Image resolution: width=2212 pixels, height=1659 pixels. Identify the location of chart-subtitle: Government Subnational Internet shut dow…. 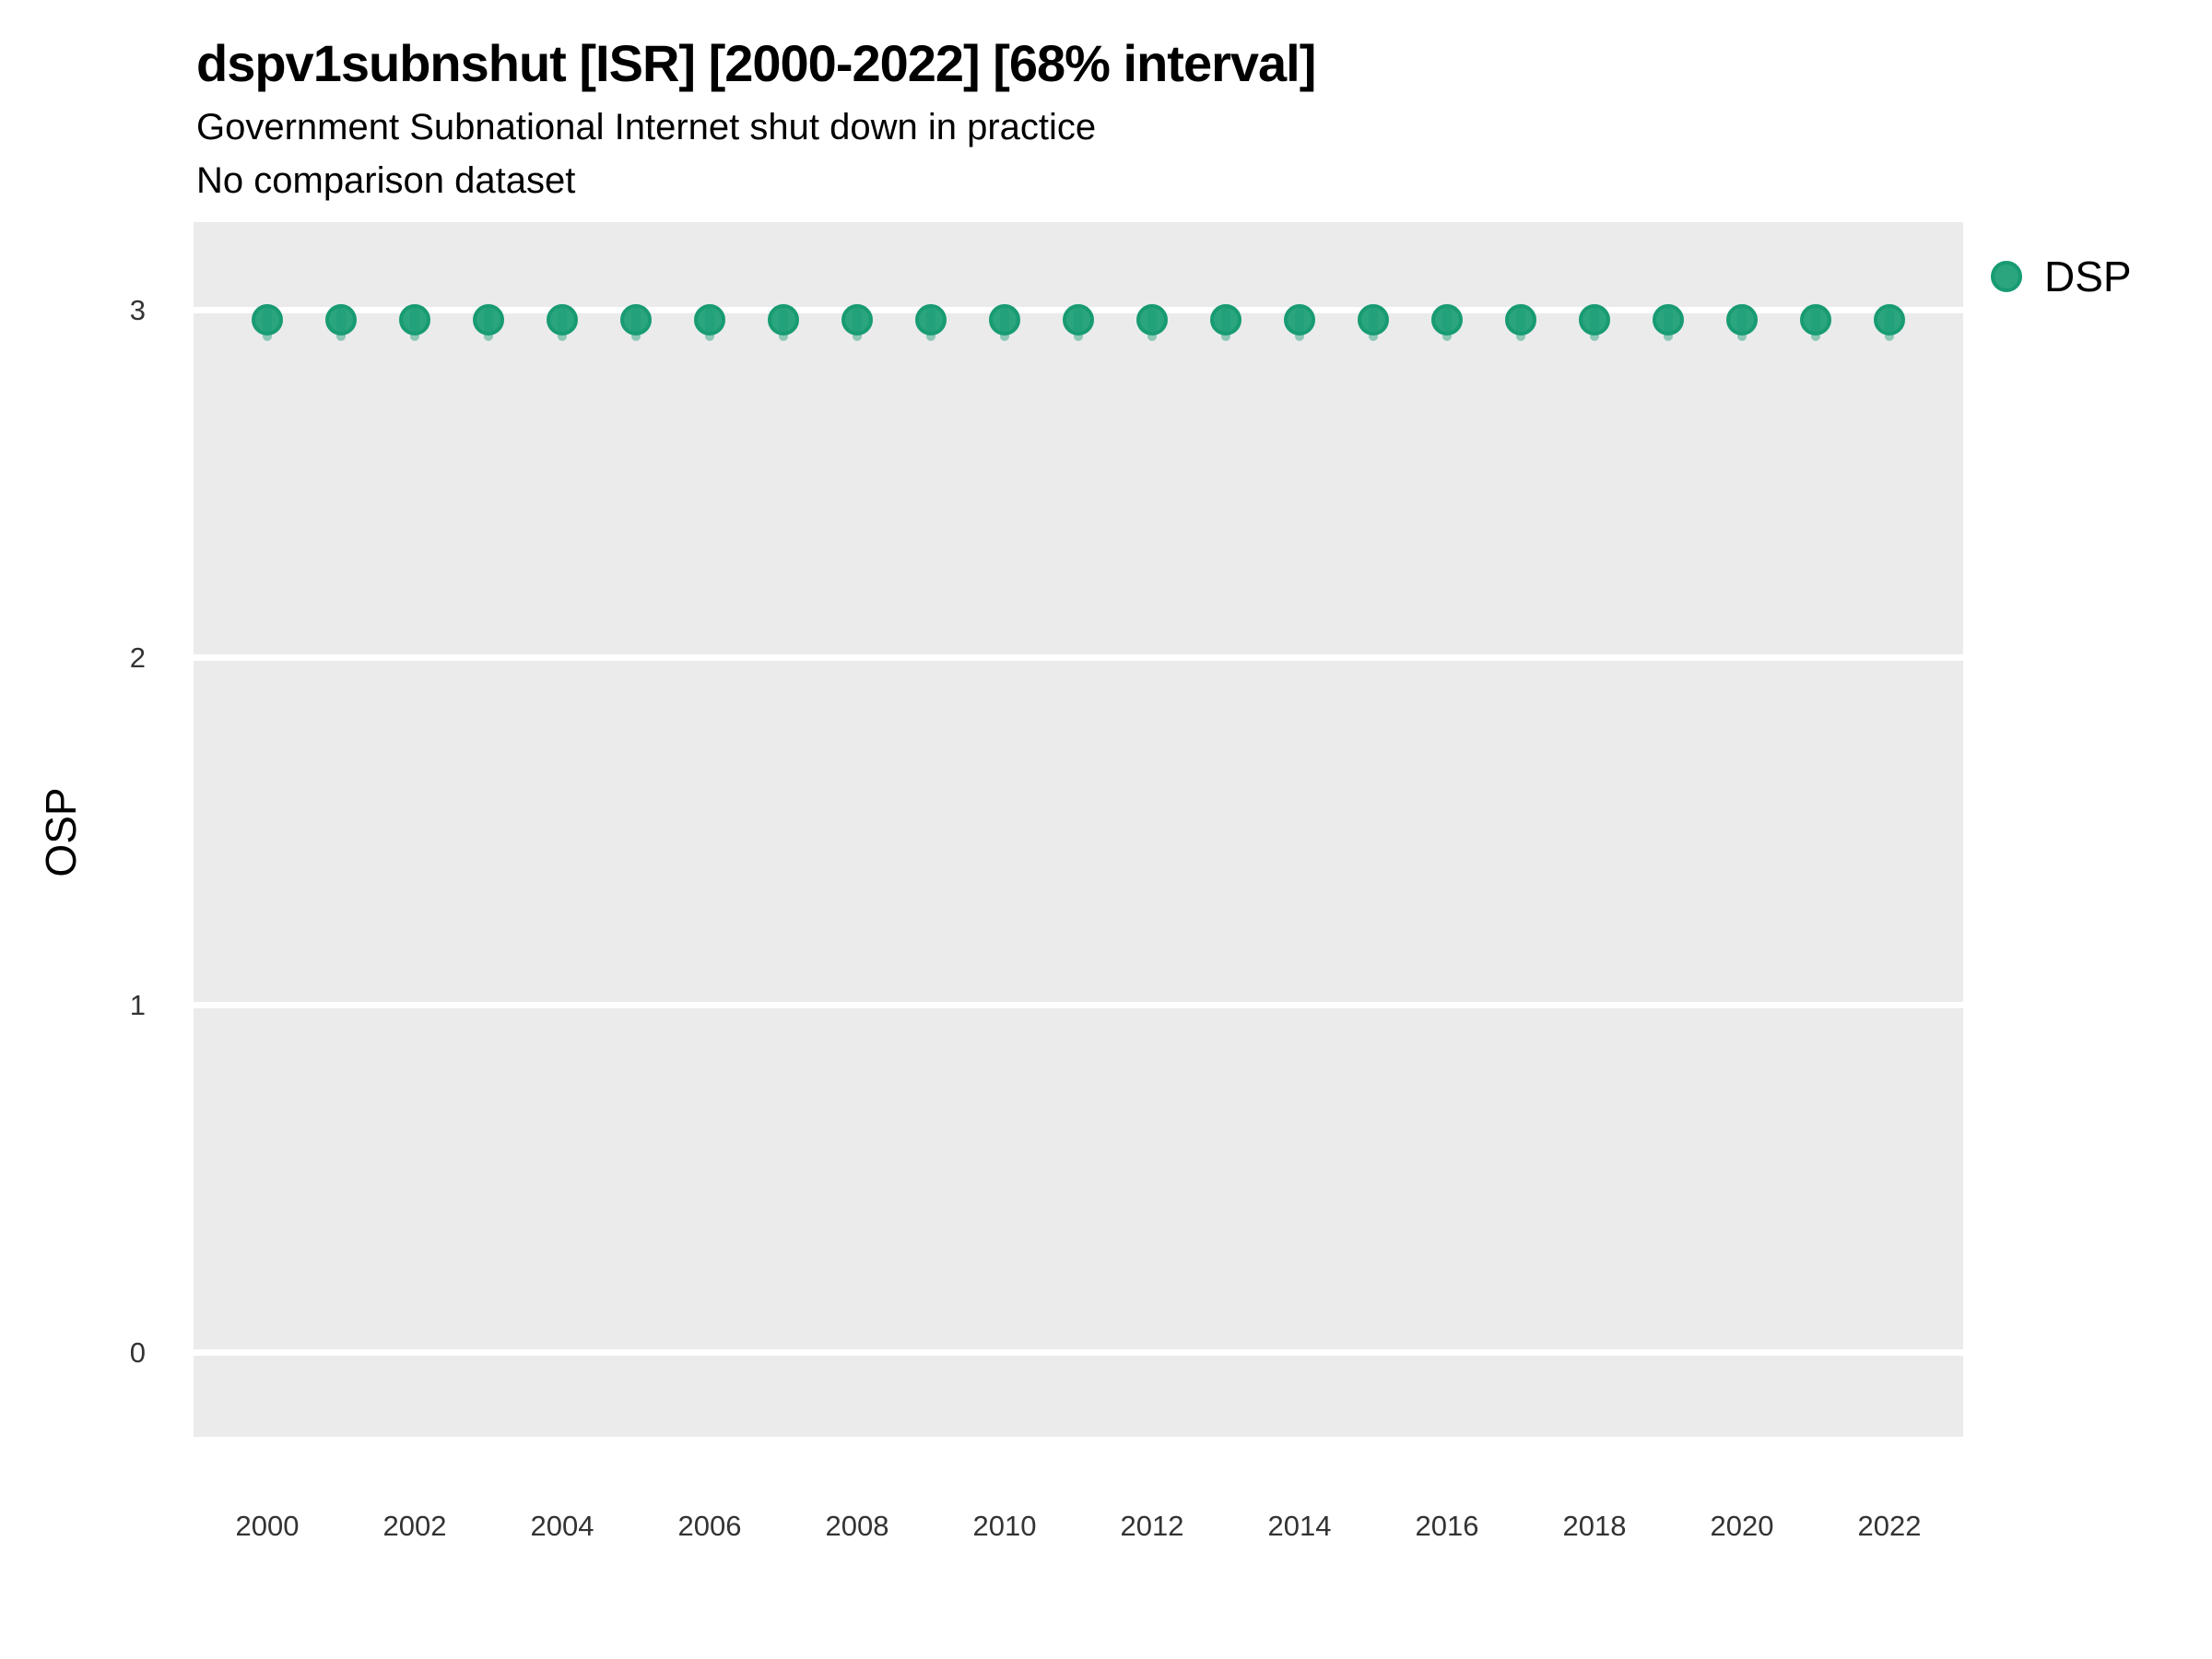
(646, 127).